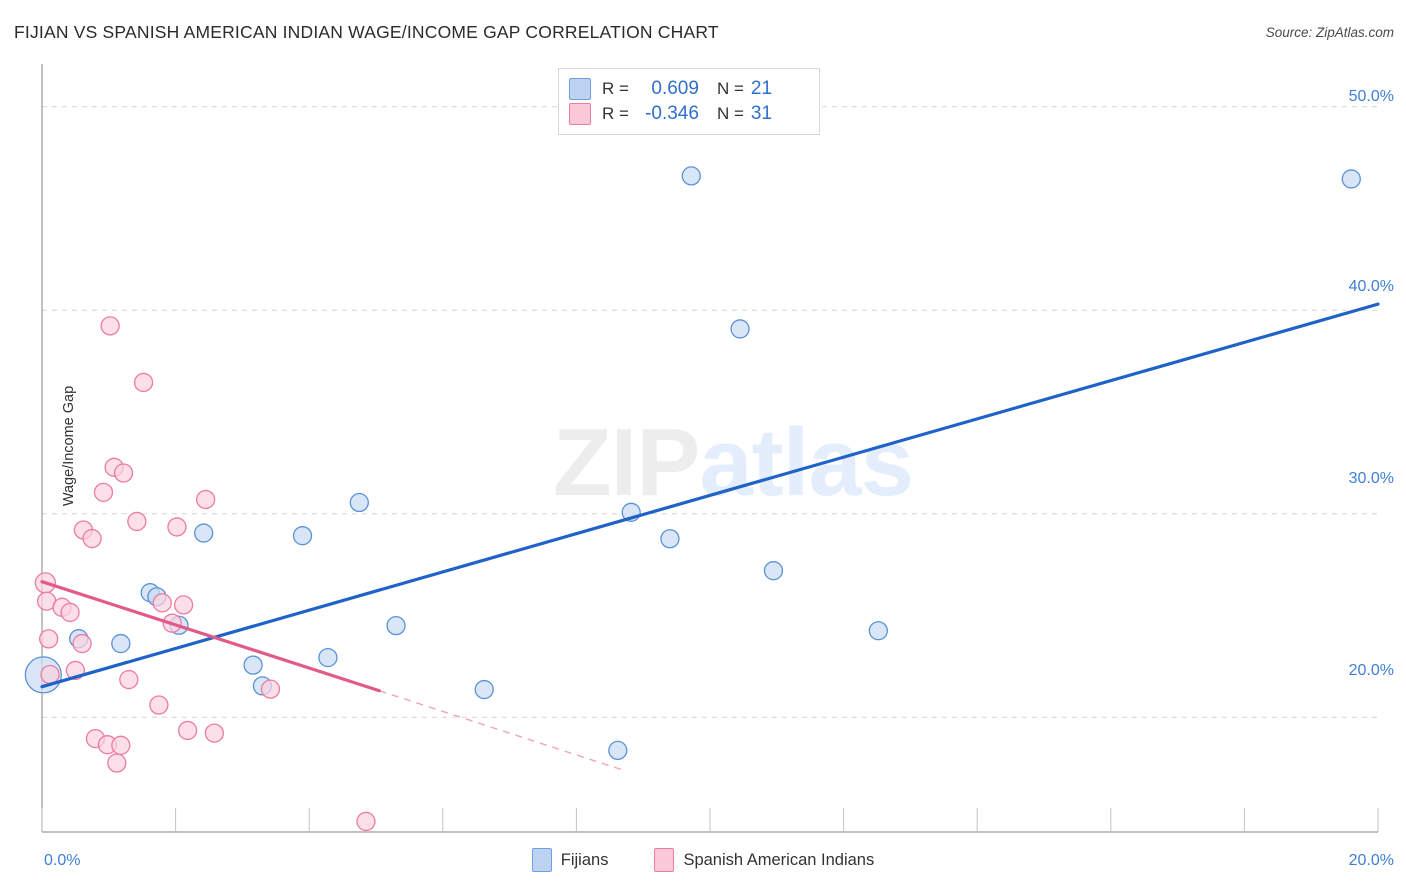 The width and height of the screenshot is (1406, 892). What do you see at coordinates (761, 88) in the screenshot?
I see `n-value-fijians: 21` at bounding box center [761, 88].